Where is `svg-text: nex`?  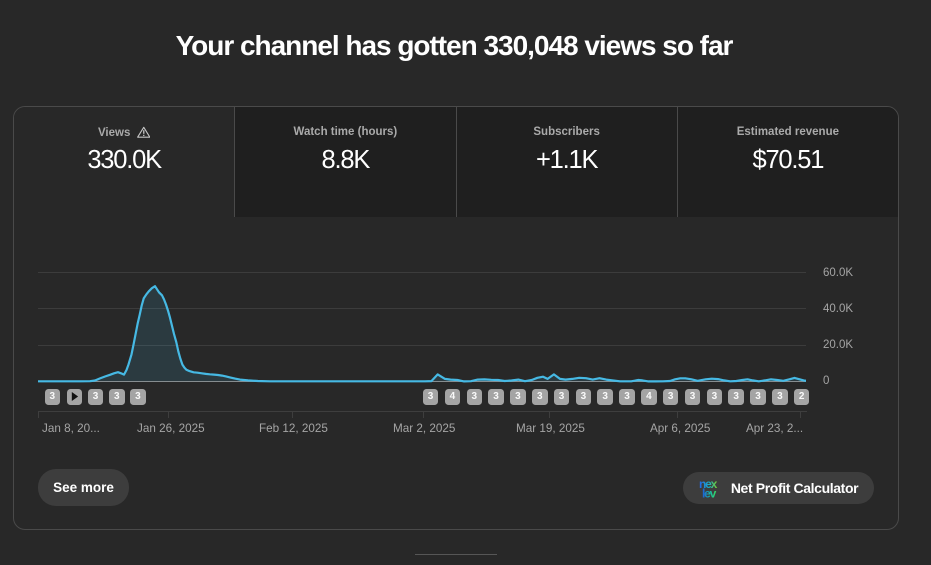 svg-text: nex is located at coordinates (708, 484).